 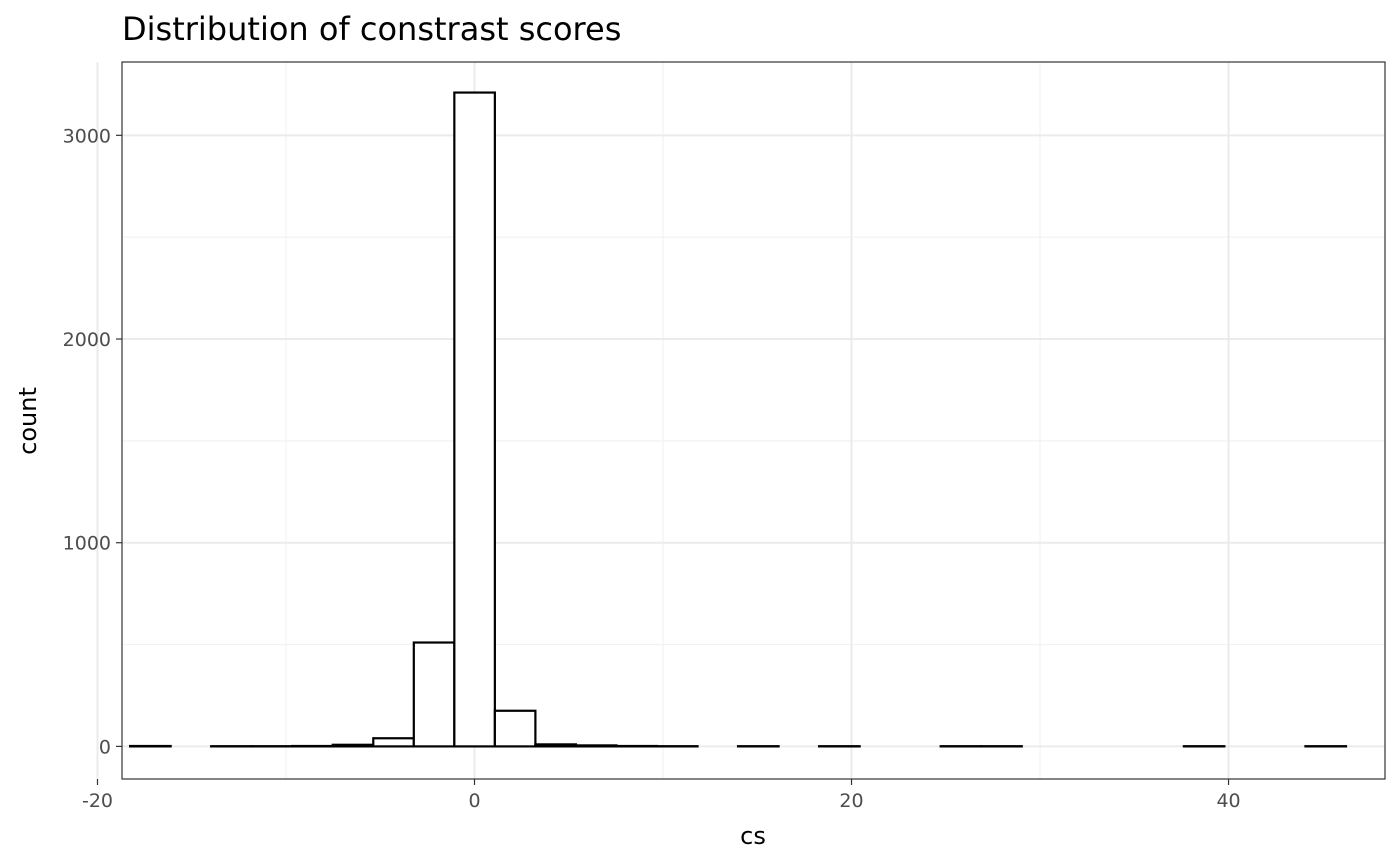 I want to click on x-tick-label: 0, so click(x=474, y=801).